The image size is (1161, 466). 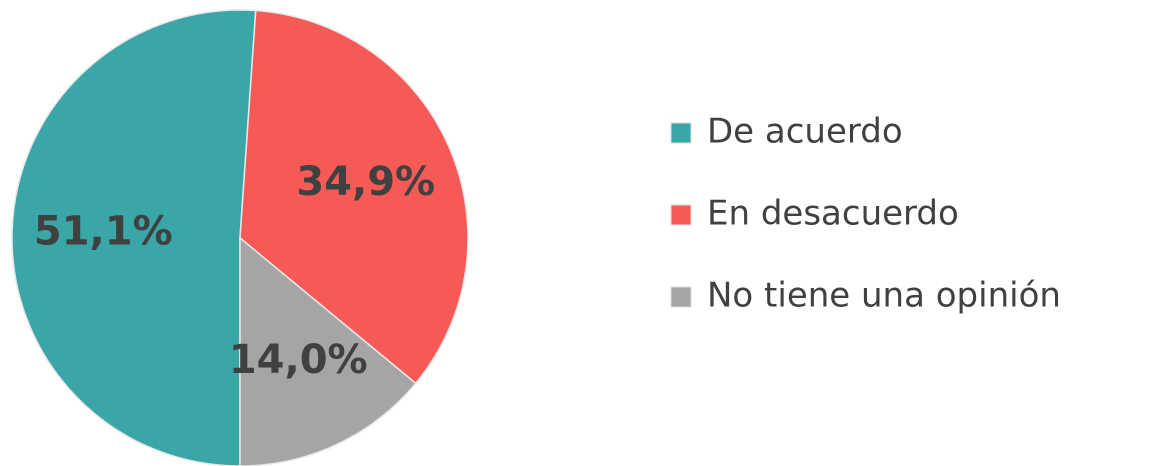 What do you see at coordinates (833, 214) in the screenshot?
I see `legend-label: En desacuerdo` at bounding box center [833, 214].